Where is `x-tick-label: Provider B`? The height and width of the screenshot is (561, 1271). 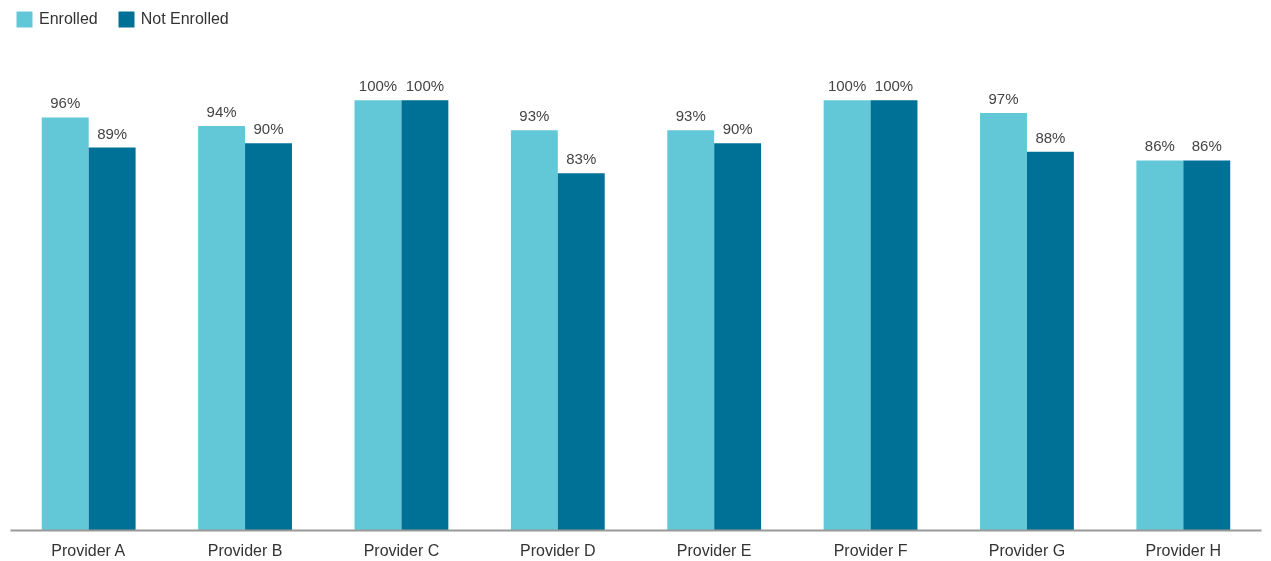 x-tick-label: Provider B is located at coordinates (245, 550).